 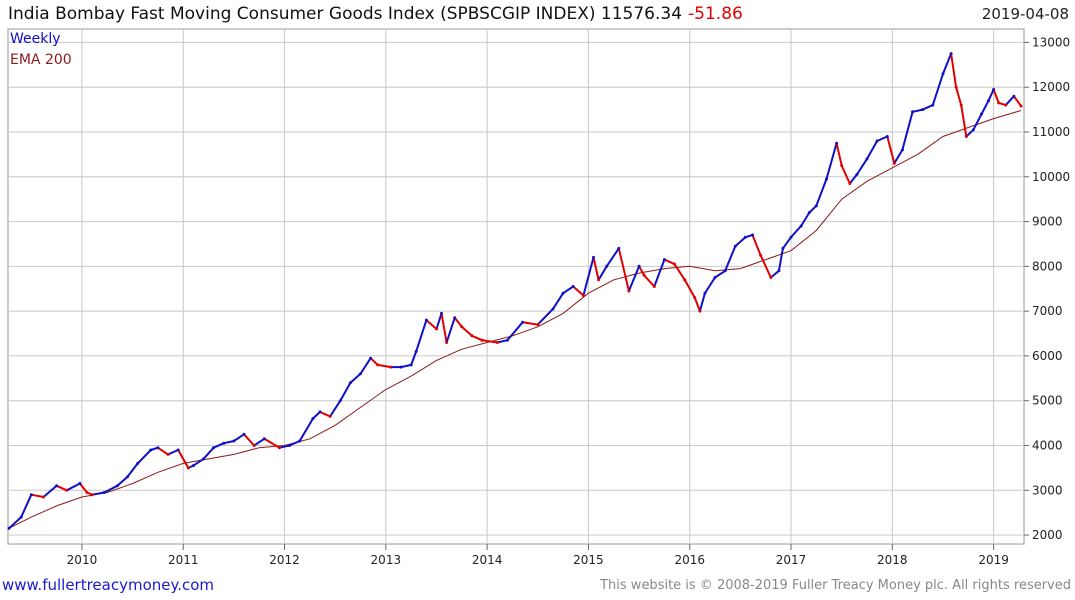 What do you see at coordinates (791, 560) in the screenshot?
I see `x-tick-label: 2017` at bounding box center [791, 560].